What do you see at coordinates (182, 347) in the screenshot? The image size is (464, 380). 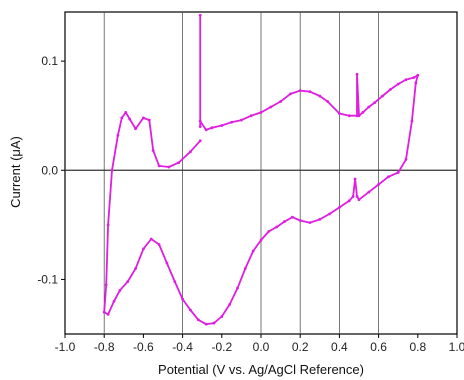 I see `x-tick-label: -0.4` at bounding box center [182, 347].